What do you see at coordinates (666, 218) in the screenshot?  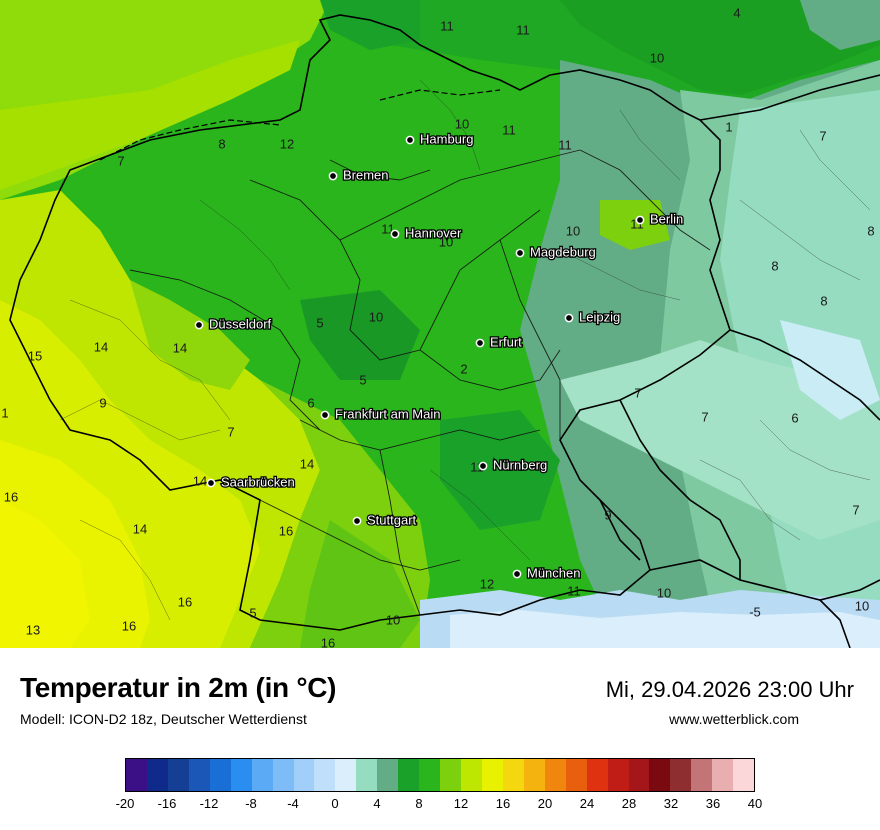 I see `city-name-label: Berlin` at bounding box center [666, 218].